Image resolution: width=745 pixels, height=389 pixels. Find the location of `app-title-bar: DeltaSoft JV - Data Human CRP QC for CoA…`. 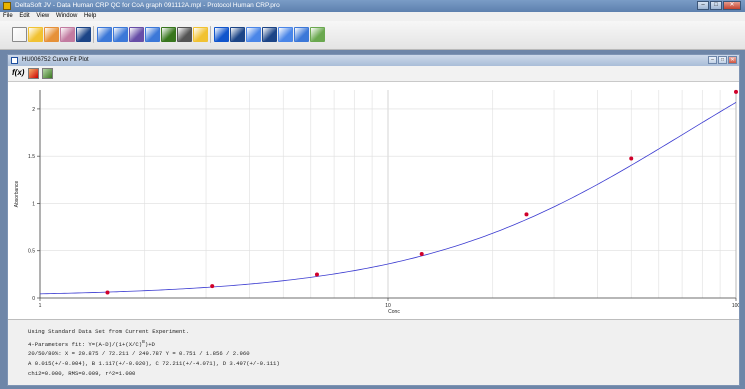

app-title-bar: DeltaSoft JV - Data Human CRP QC for CoA… is located at coordinates (372, 6).